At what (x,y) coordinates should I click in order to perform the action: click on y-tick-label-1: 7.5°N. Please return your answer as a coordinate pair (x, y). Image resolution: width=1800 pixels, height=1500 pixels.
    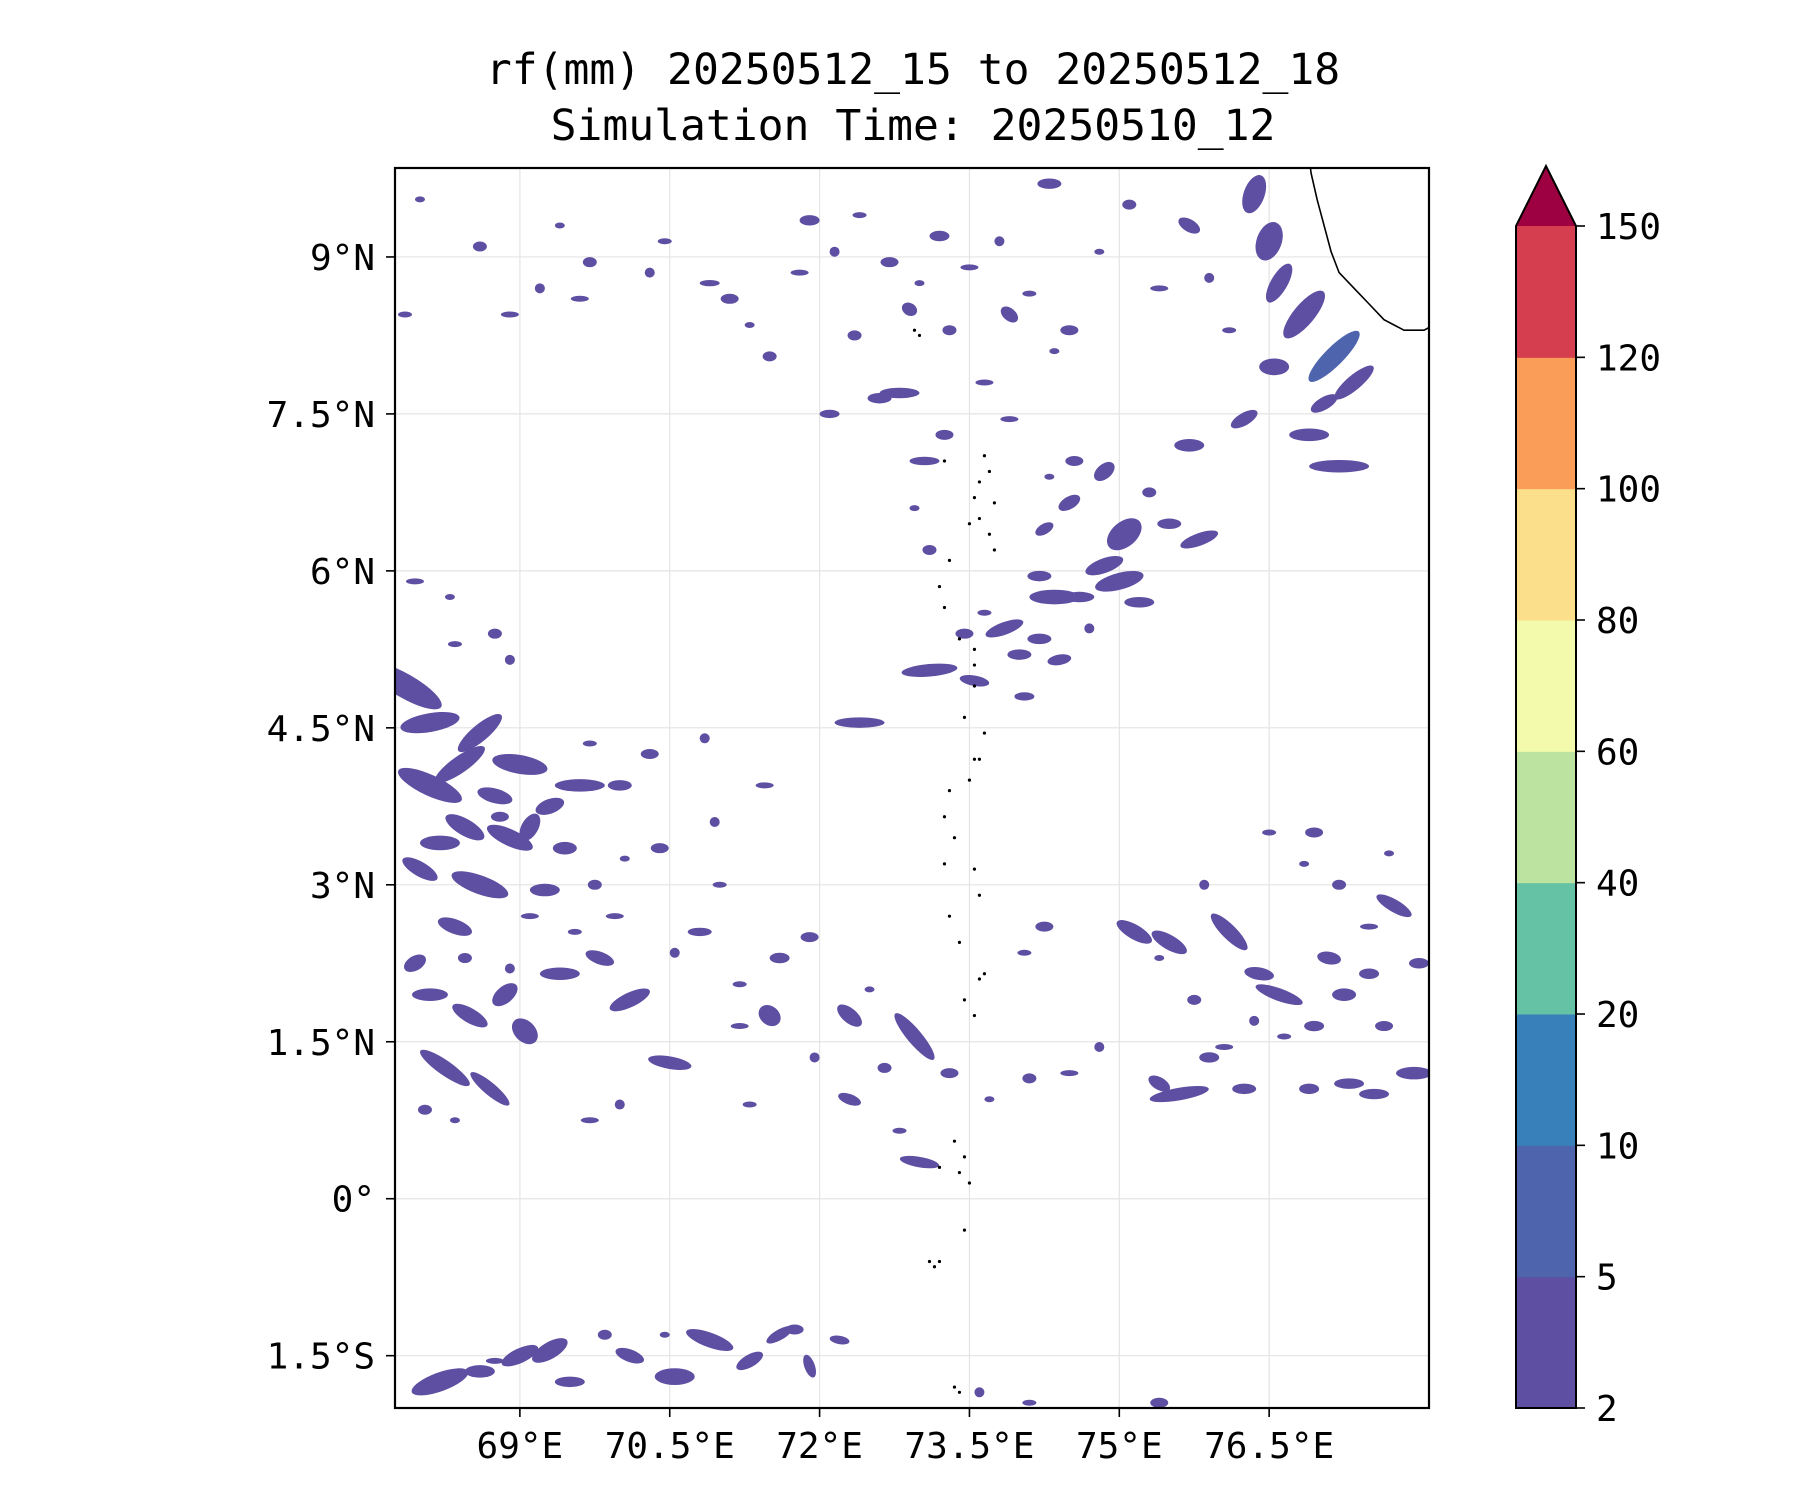
    Looking at the image, I should click on (321, 415).